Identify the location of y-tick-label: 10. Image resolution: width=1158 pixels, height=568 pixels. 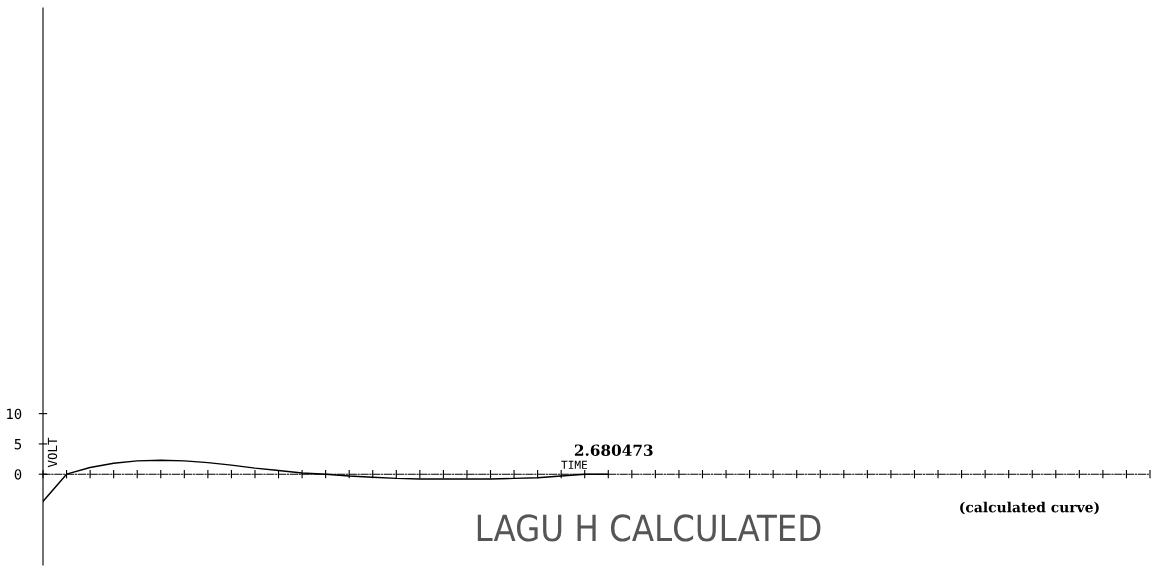
(14, 414).